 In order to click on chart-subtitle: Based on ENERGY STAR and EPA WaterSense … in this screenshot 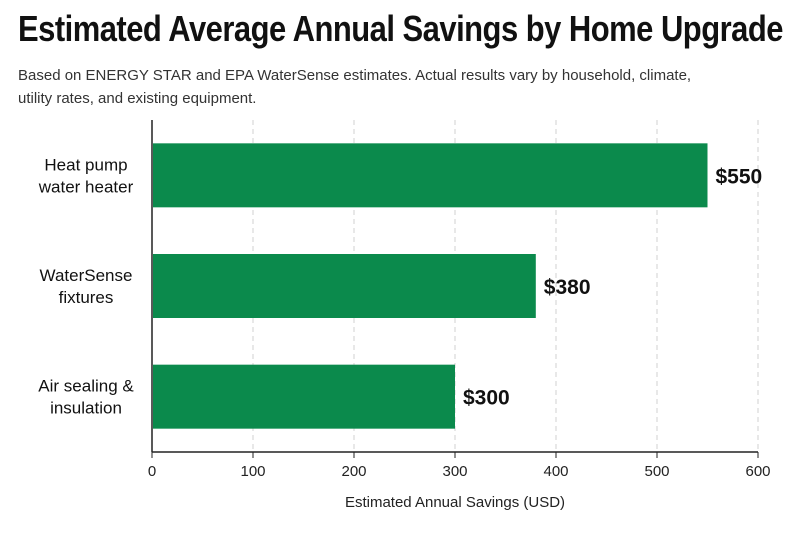, I will do `click(355, 87)`.